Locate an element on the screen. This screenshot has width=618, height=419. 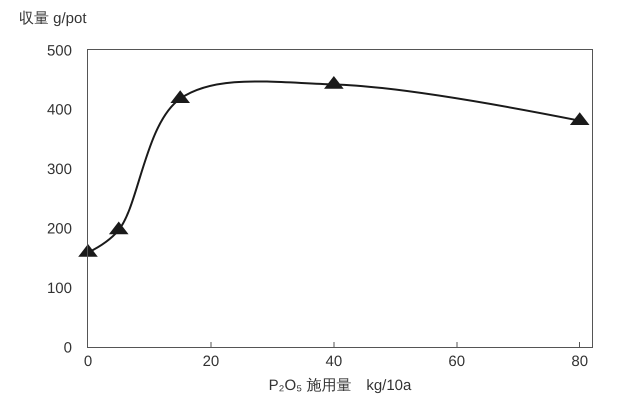
y-axis-title: 収量 g/pot is located at coordinates (53, 18).